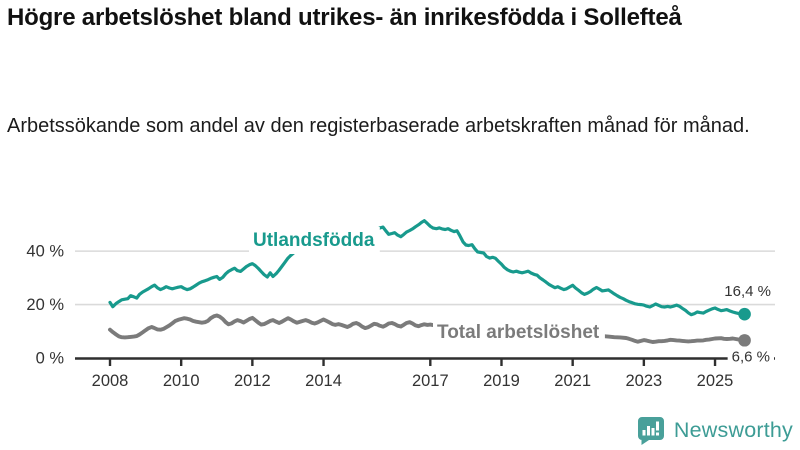 The height and width of the screenshot is (450, 800). I want to click on series-label: Utlandsfödda, so click(314, 240).